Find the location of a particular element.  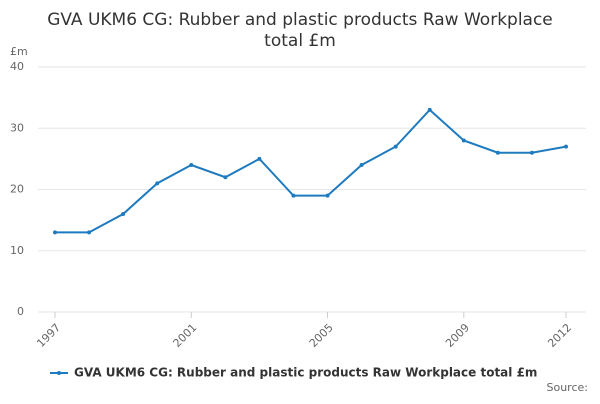

y-tick-label: 20 is located at coordinates (17, 189).